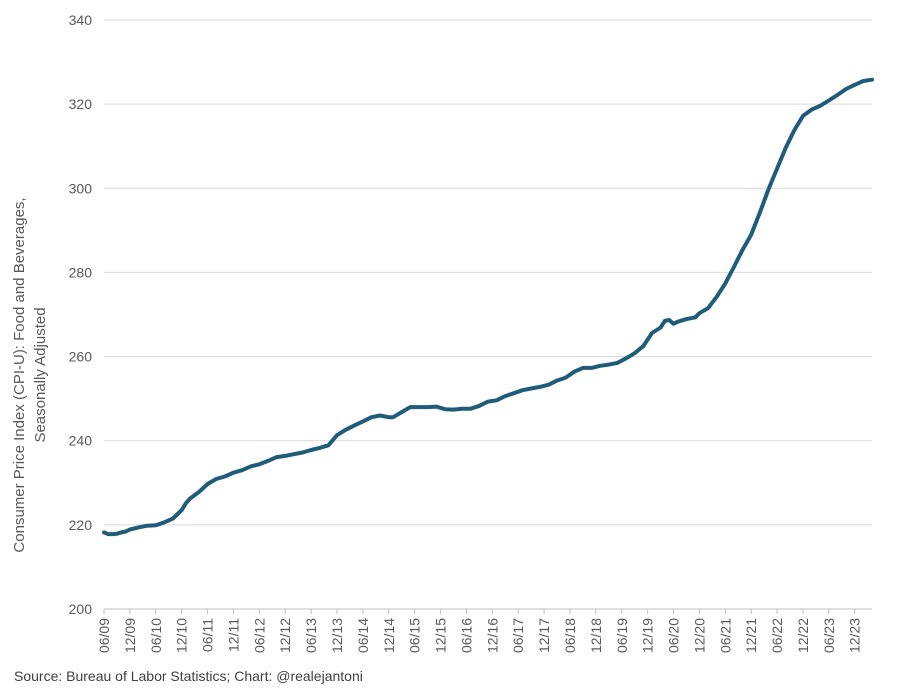 This screenshot has height=692, width=900. I want to click on x-tick-label: 12/10, so click(182, 635).